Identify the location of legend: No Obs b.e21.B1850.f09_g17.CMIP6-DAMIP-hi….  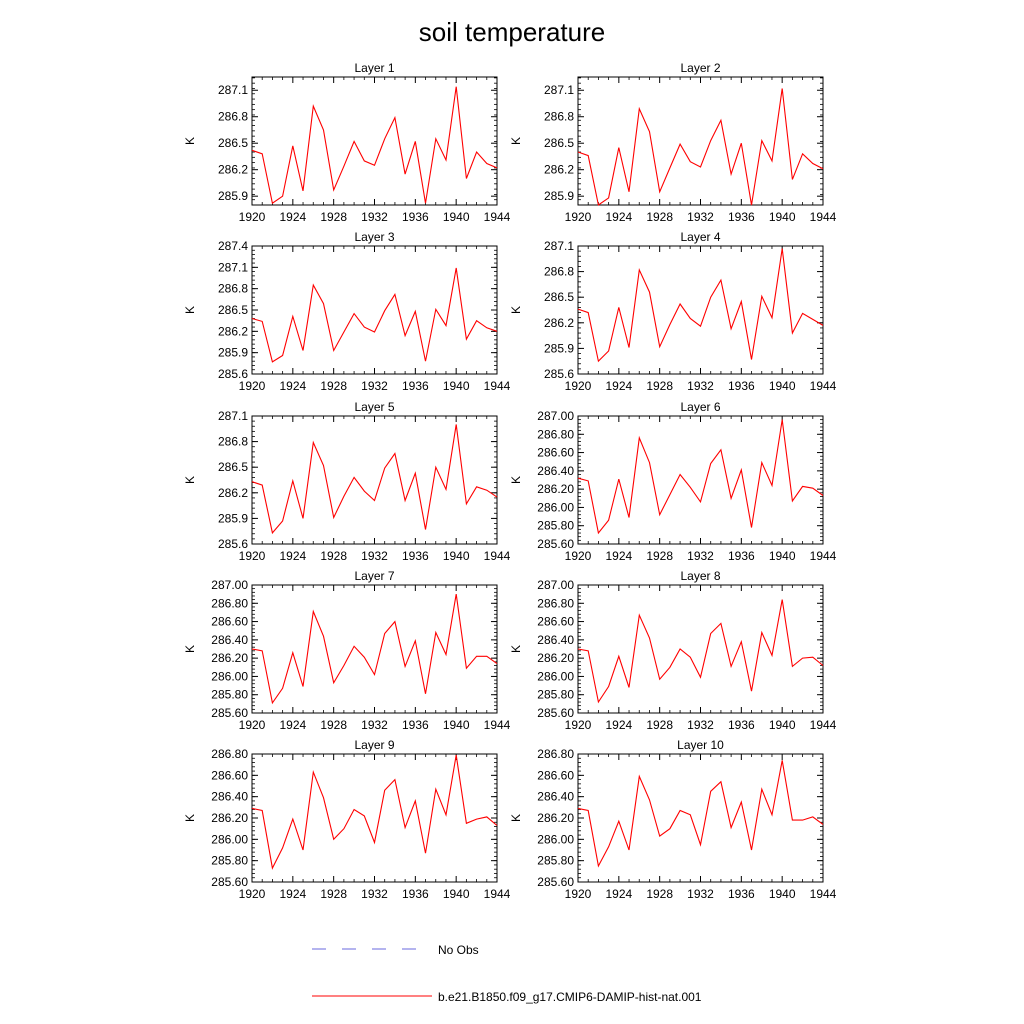
(507, 973).